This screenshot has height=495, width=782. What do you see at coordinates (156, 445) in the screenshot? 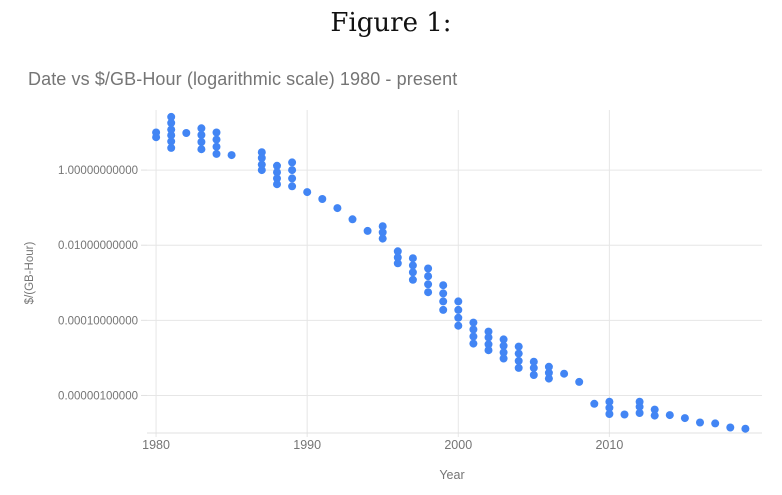
I see `x-tick-label: 1980` at bounding box center [156, 445].